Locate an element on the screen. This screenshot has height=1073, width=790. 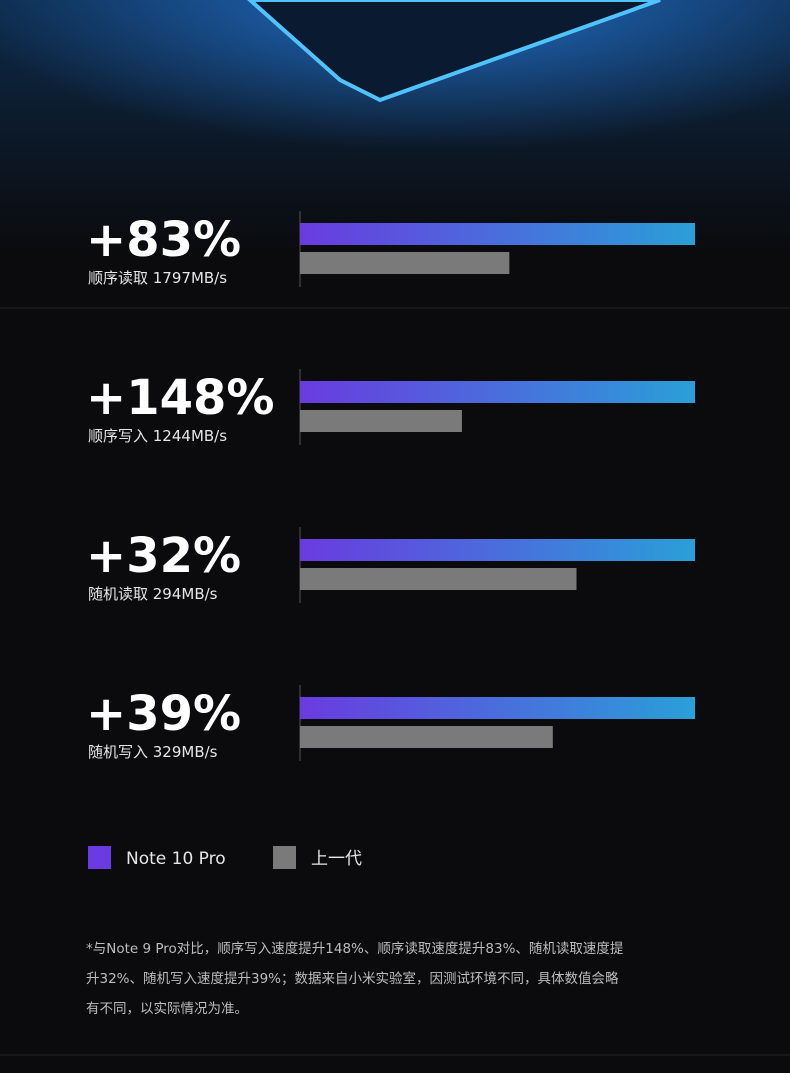
legend-label: 上一代 is located at coordinates (336, 859).